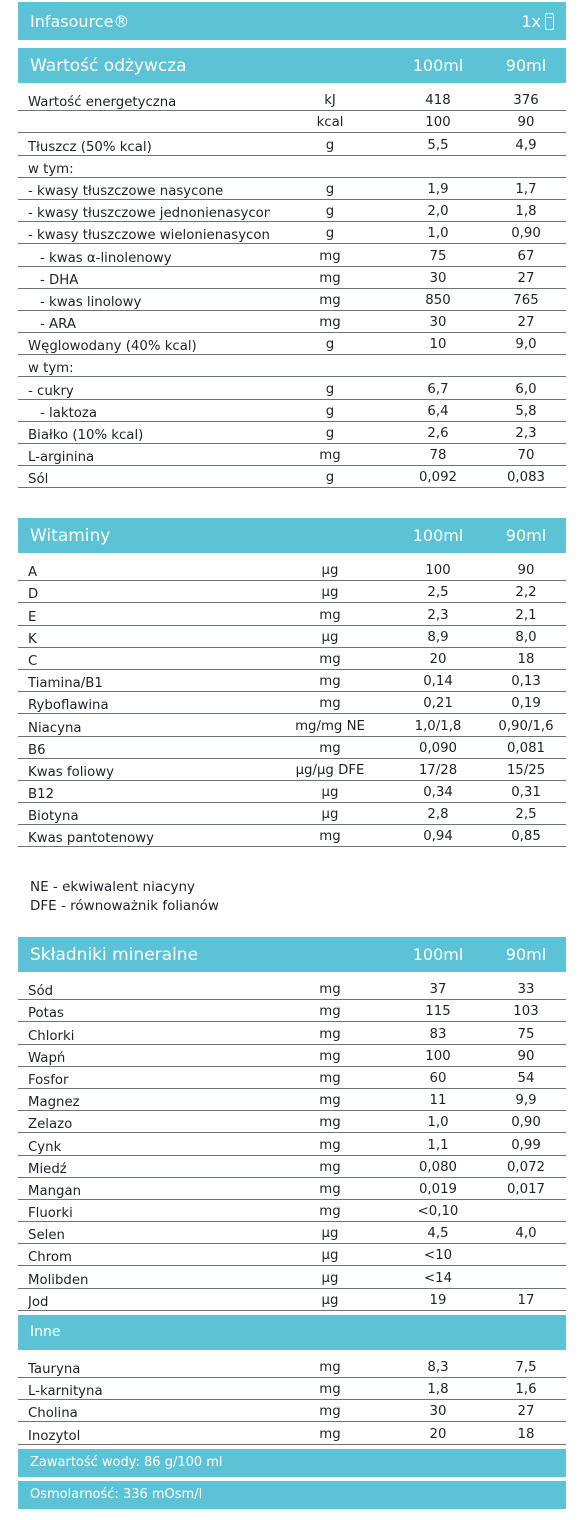 The image size is (582, 1520). I want to click on row-value-90ml: 15/25, so click(526, 770).